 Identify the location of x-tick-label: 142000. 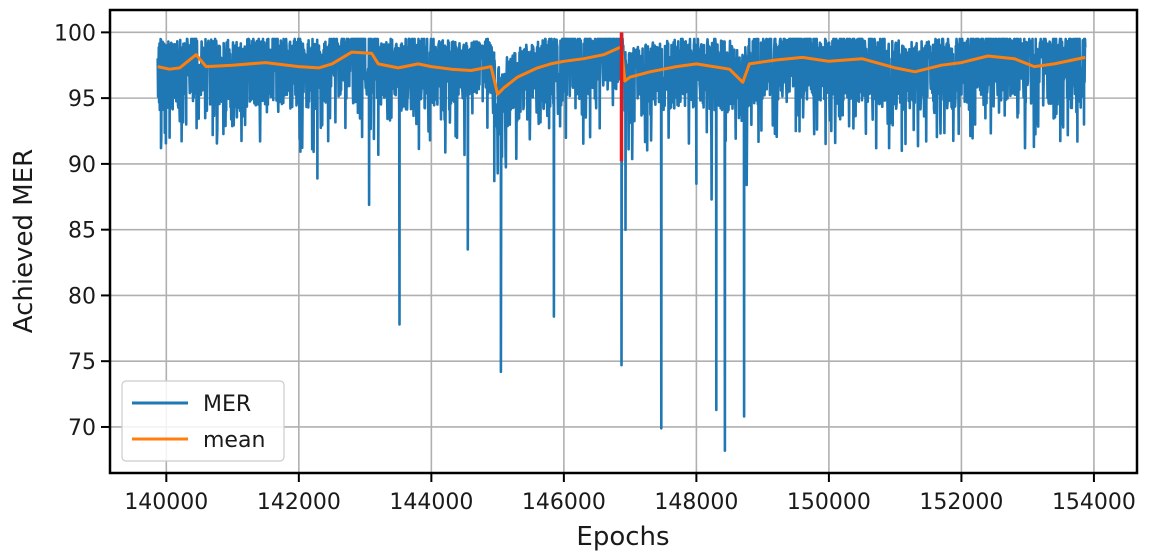
(299, 502).